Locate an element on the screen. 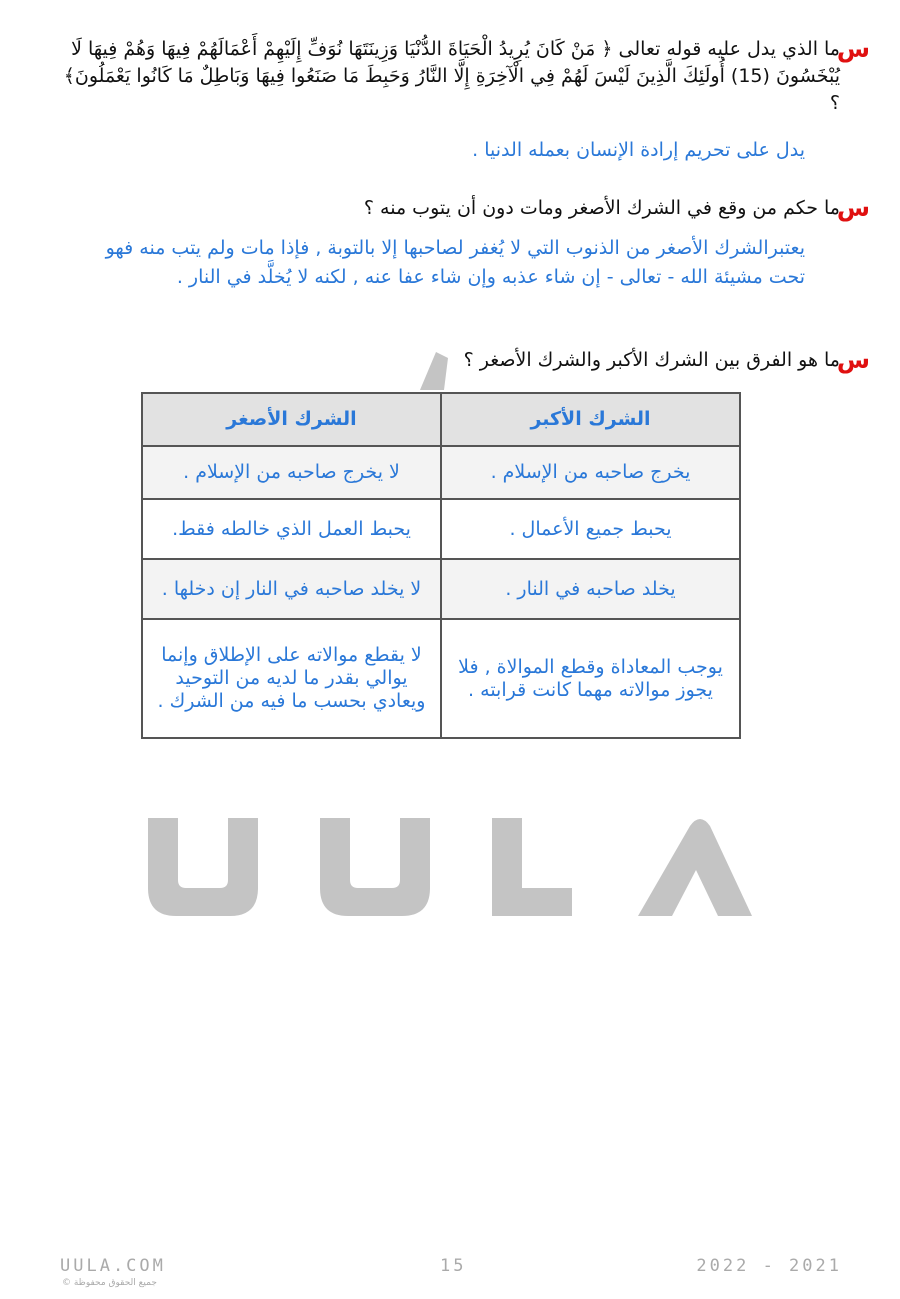 The image size is (900, 1299). footer-years: 2022 - 2021 is located at coordinates (769, 1266).